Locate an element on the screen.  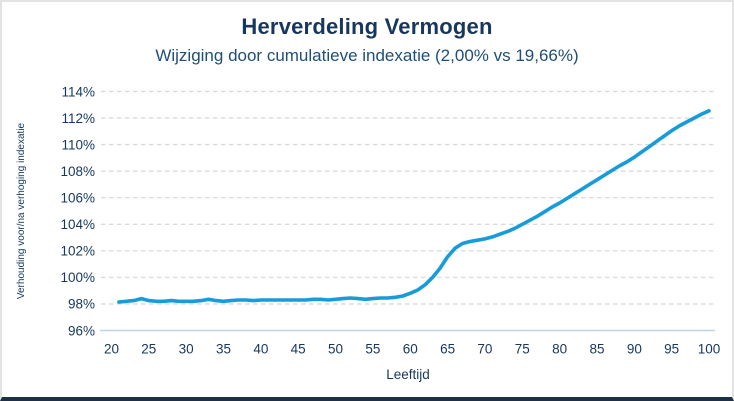
y-tick-label: 104% is located at coordinates (77, 224).